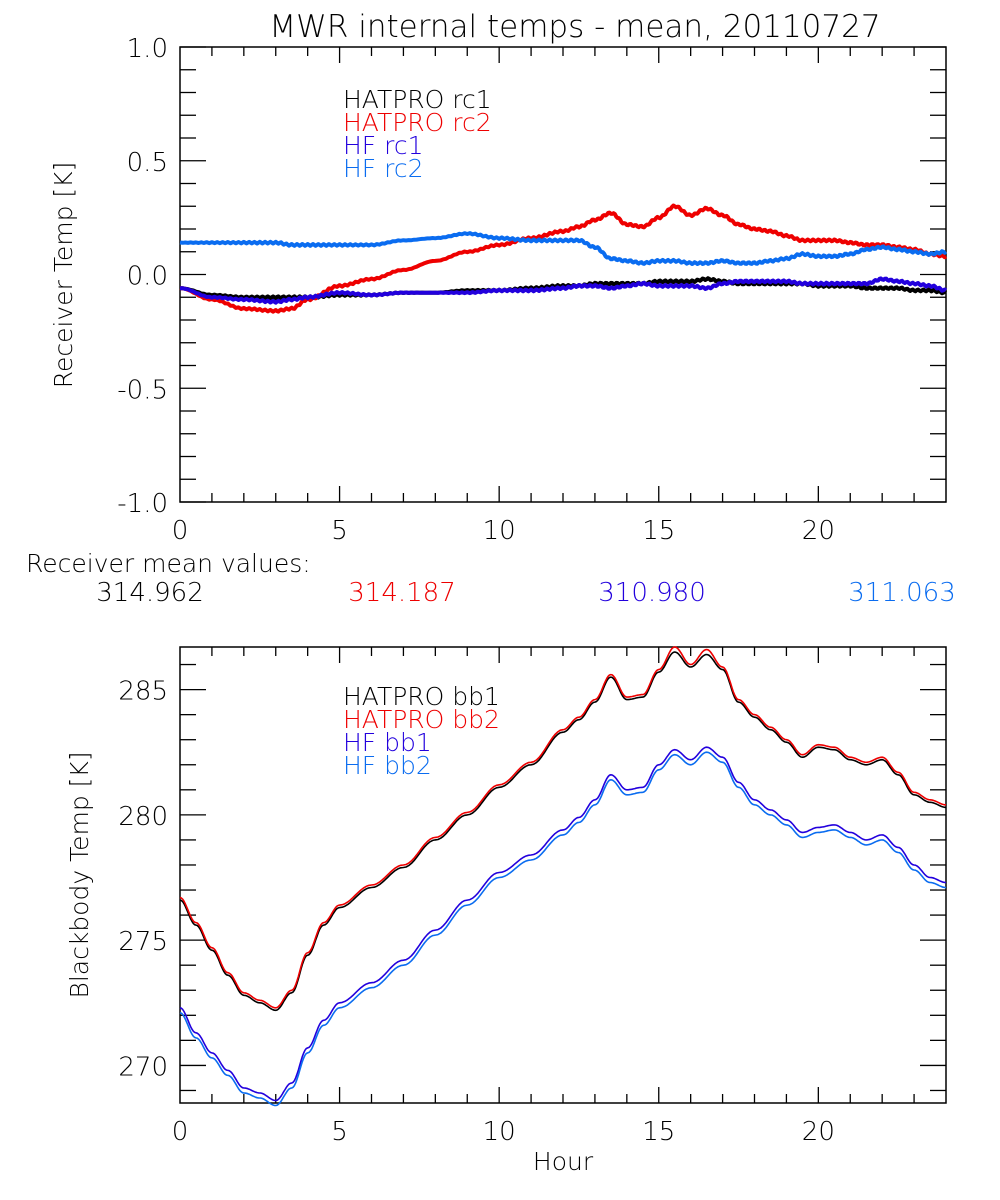 This screenshot has width=1000, height=1200. I want to click on receiver-mean-label: Receiver mean values:, so click(168, 563).